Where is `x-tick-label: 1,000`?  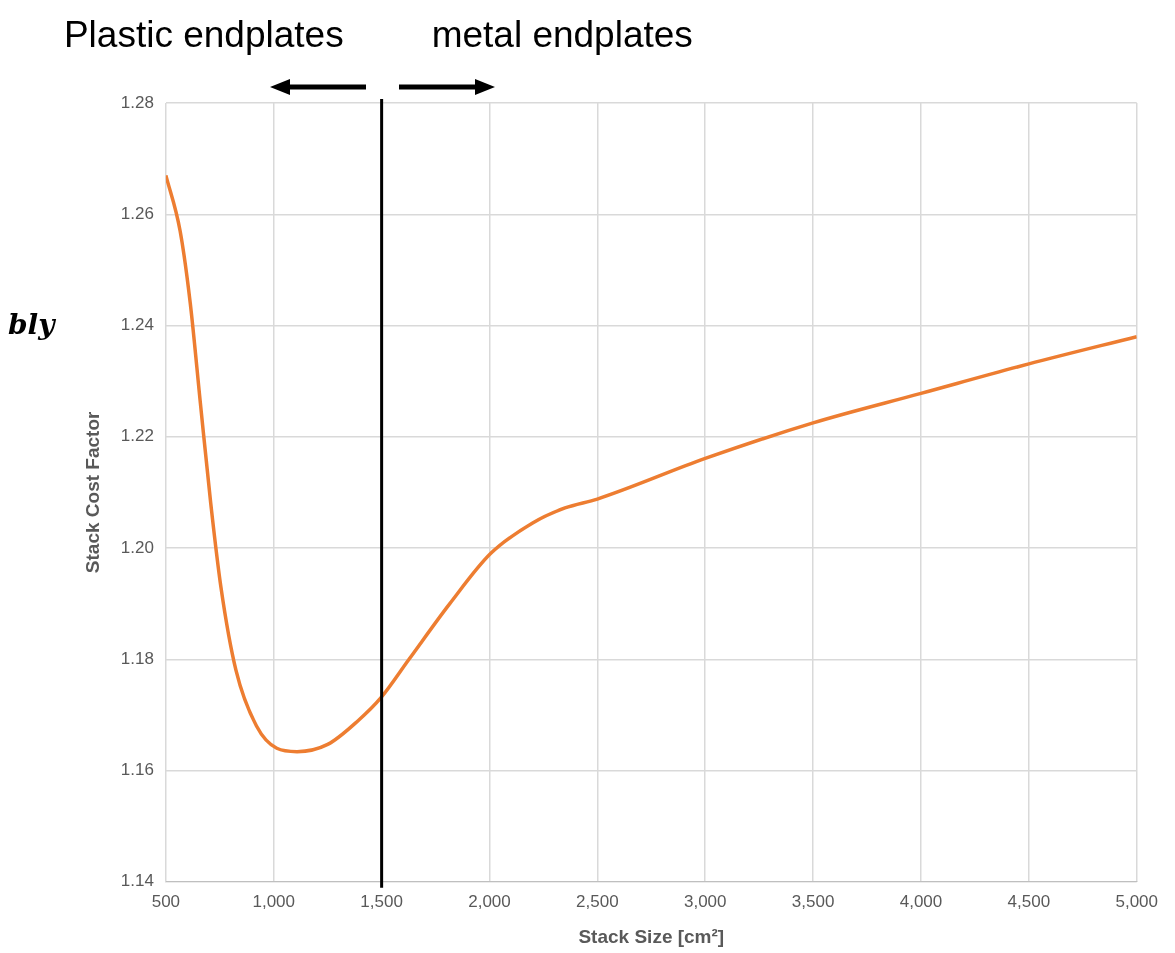 x-tick-label: 1,000 is located at coordinates (274, 901).